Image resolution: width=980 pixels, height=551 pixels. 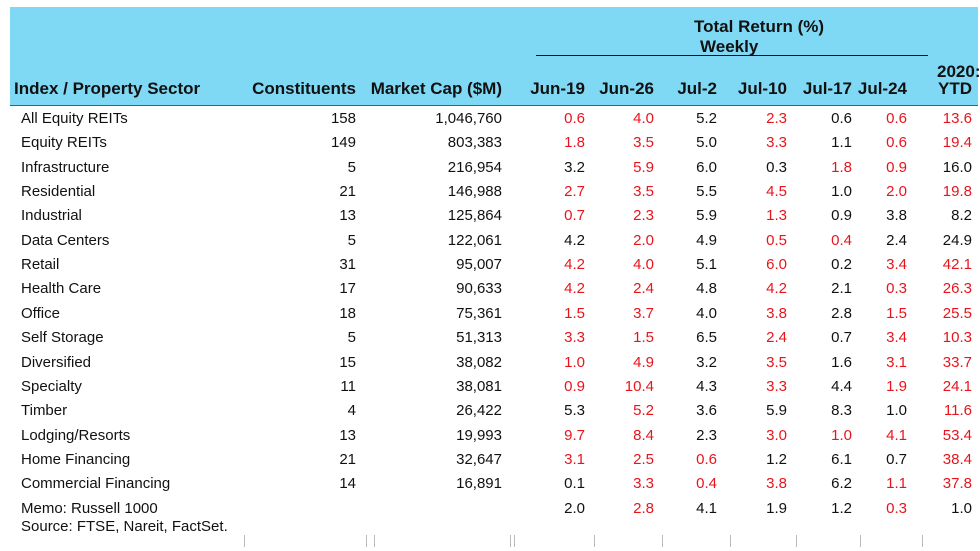 I want to click on market-cap-cell: 122,061, so click(x=474, y=240).